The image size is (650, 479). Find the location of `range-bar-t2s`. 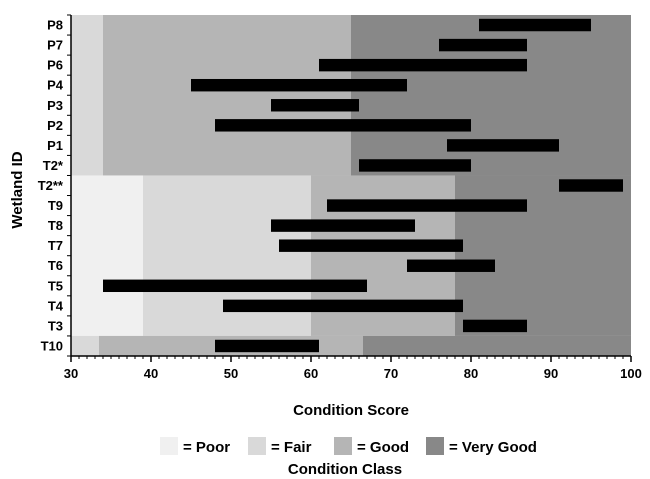

range-bar-t2s is located at coordinates (415, 165).